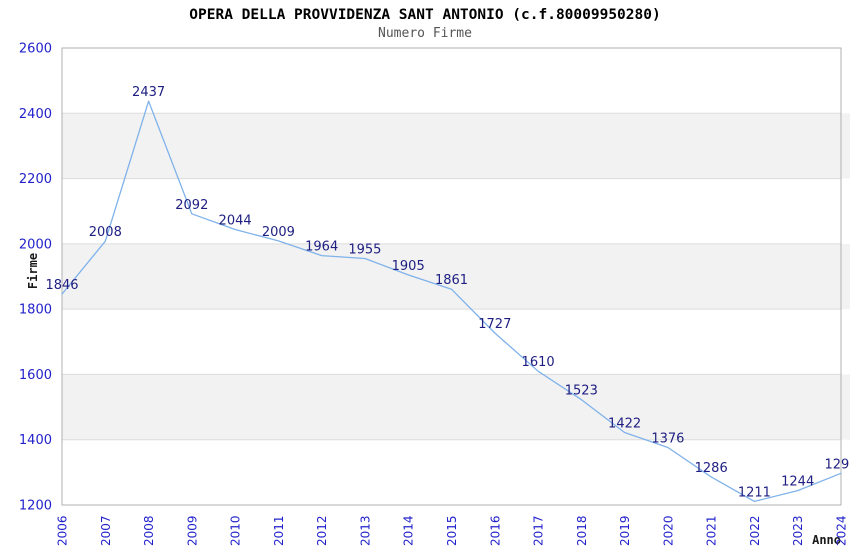  I want to click on data-label: 1905, so click(408, 266).